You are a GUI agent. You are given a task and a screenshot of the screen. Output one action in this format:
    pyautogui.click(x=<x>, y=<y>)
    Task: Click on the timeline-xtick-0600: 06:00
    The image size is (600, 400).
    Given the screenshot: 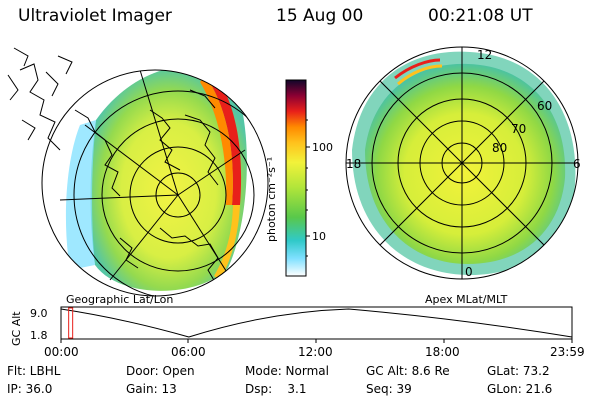 What is the action you would take?
    pyautogui.click(x=188, y=352)
    